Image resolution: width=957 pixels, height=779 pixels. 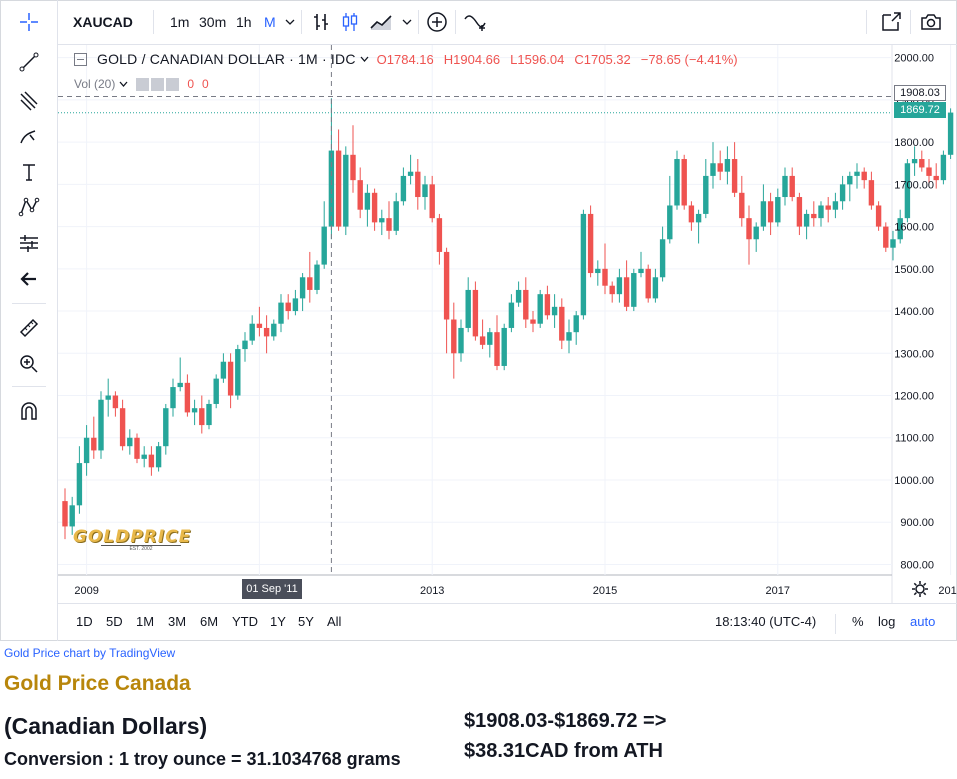 What do you see at coordinates (29, 207) in the screenshot?
I see `pattern-icon` at bounding box center [29, 207].